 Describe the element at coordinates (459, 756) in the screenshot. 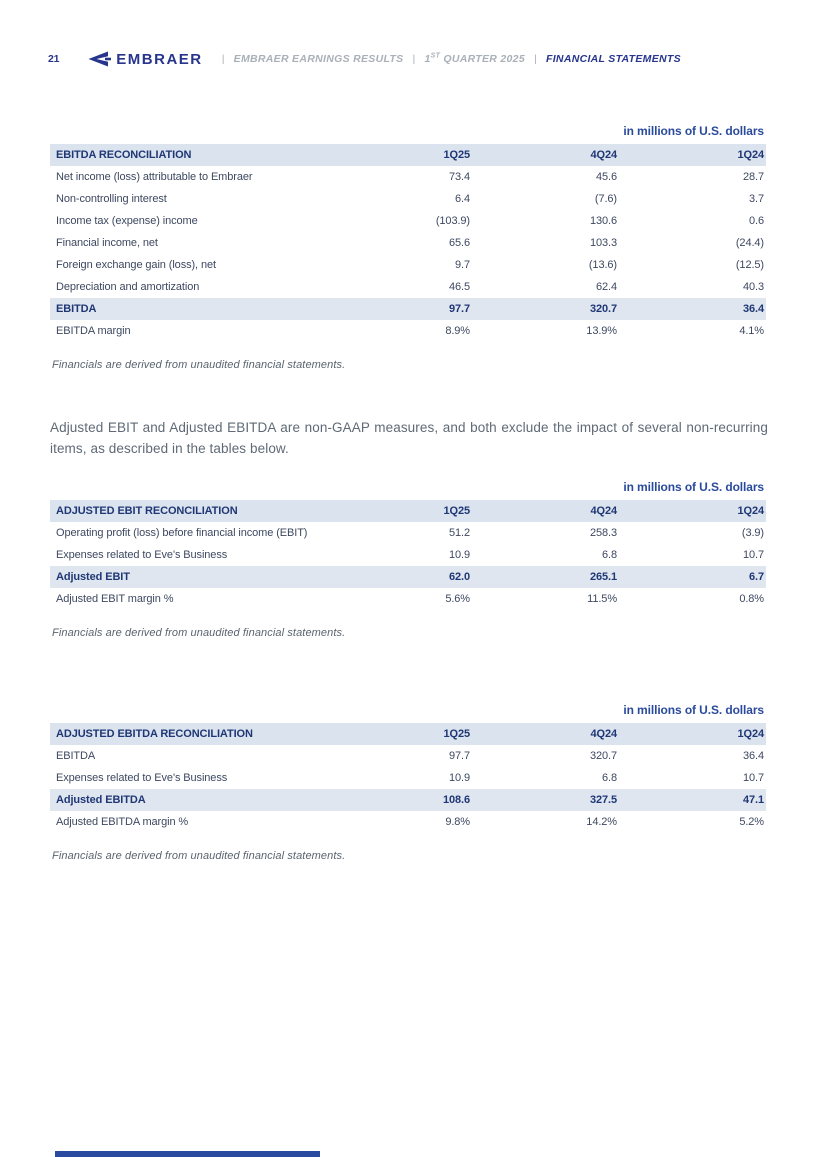

I see `cell-value: 97.7` at that location.